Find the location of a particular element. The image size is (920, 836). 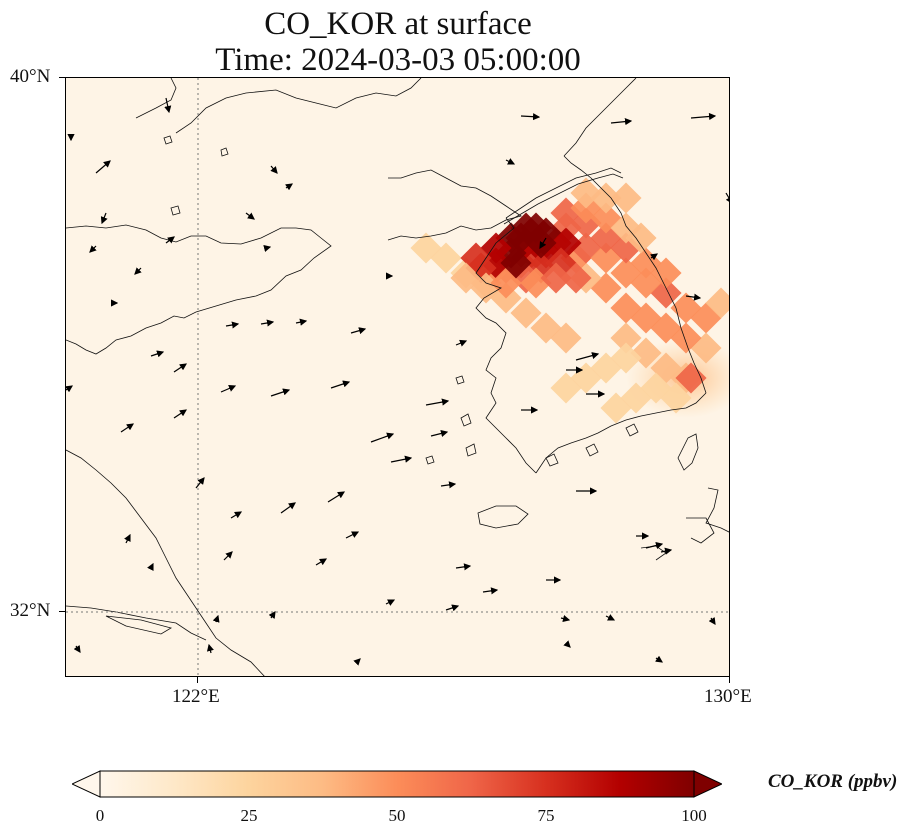

coastline-korea-east is located at coordinates (635, 274).